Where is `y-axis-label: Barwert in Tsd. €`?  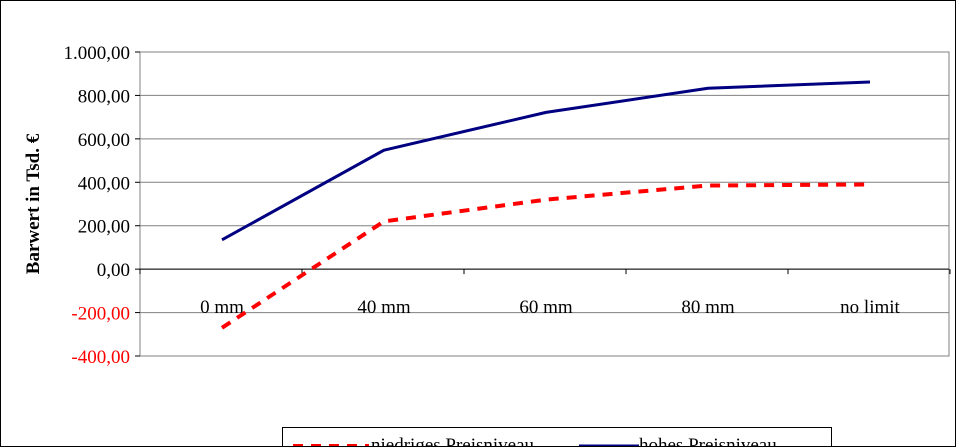 y-axis-label: Barwert in Tsd. € is located at coordinates (33, 203).